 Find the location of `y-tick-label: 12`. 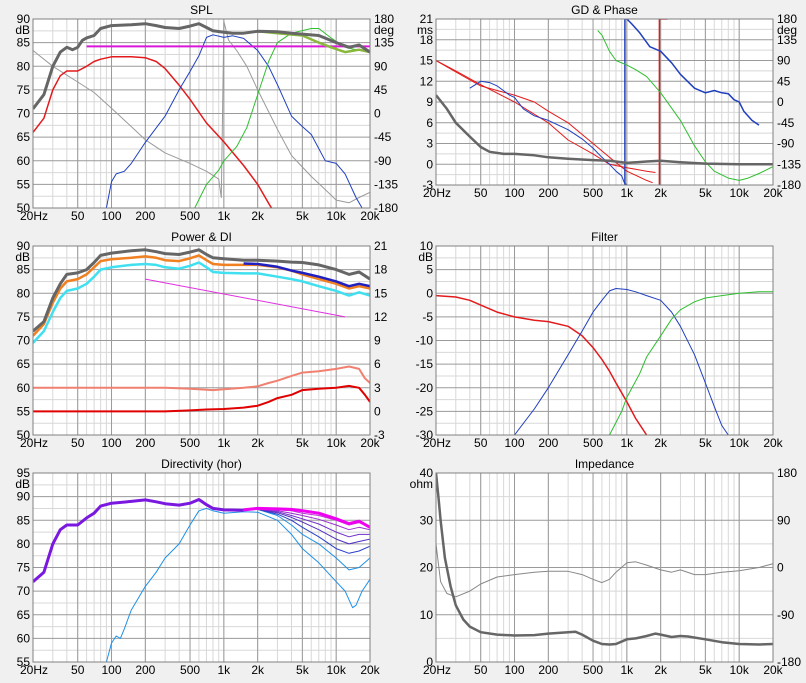

y-tick-label: 12 is located at coordinates (427, 81).